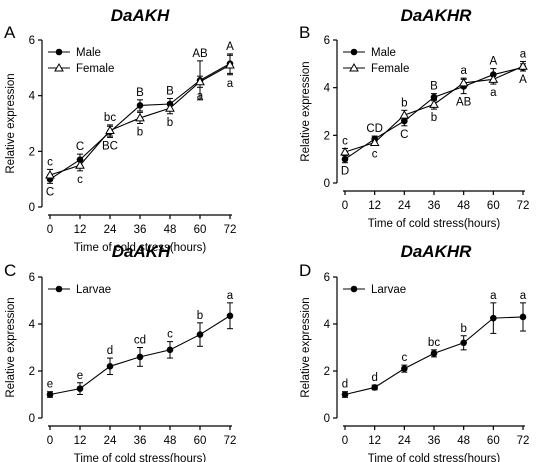 The height and width of the screenshot is (462, 550). Describe the element at coordinates (140, 120) in the screenshot. I see `series-female: c c bc b b a a` at that location.